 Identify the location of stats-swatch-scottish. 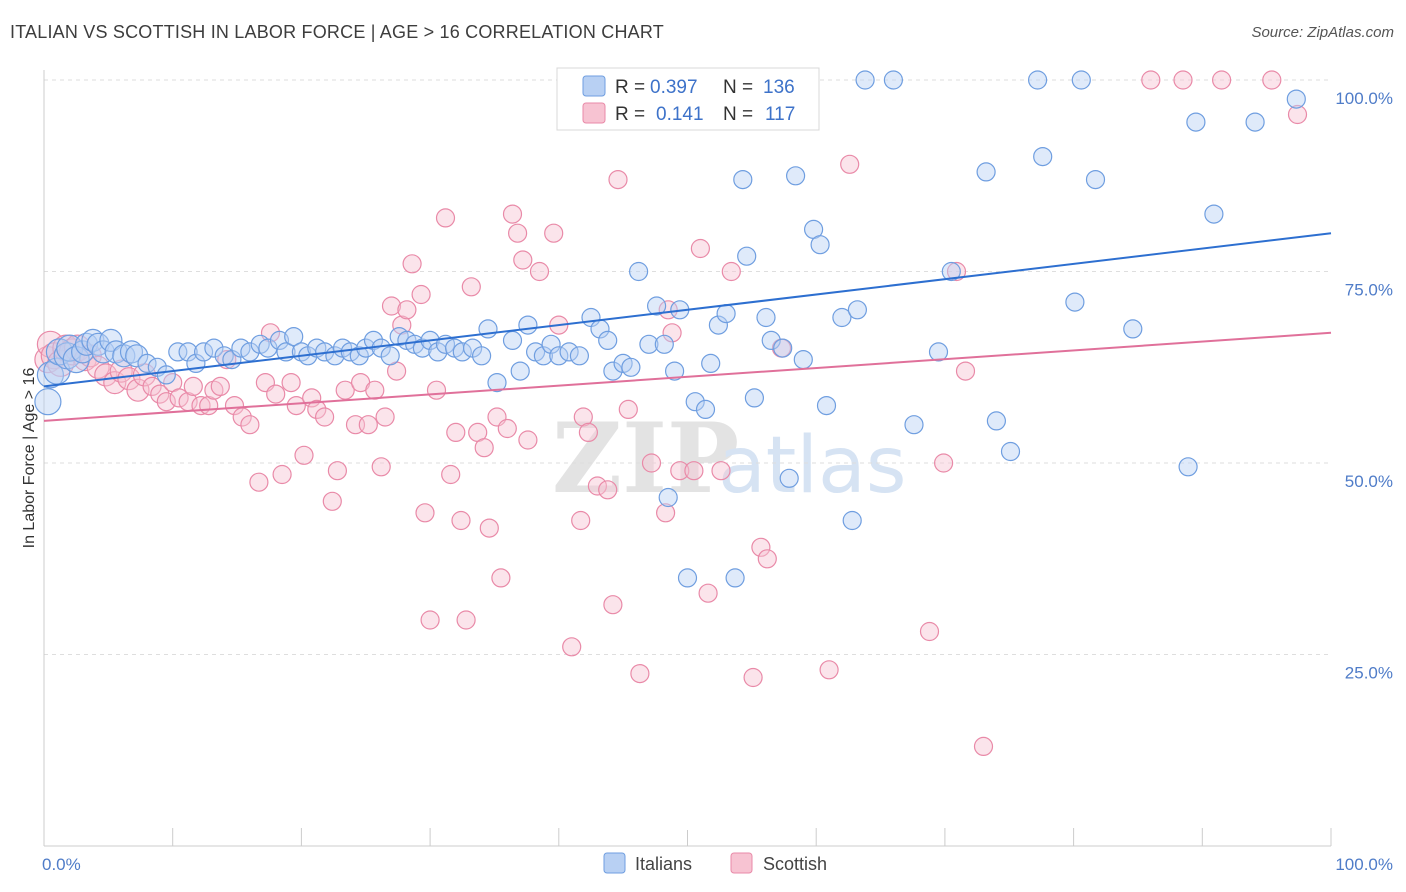
(594, 113).